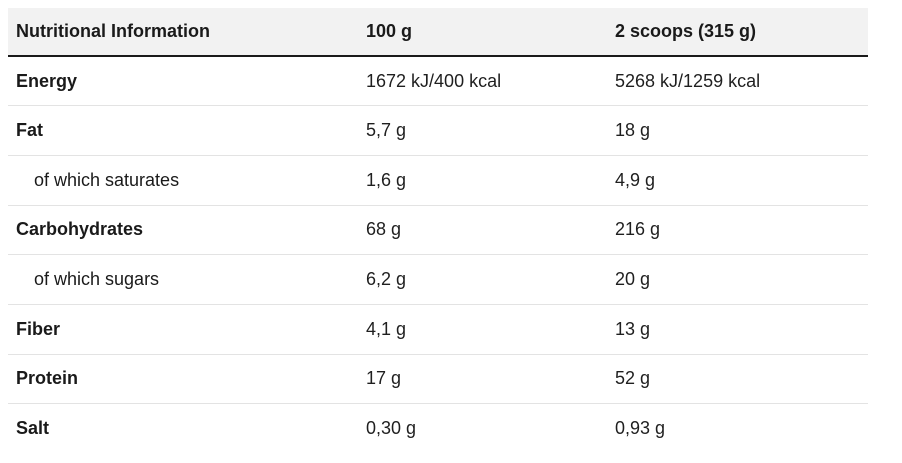 This screenshot has width=902, height=463. Describe the element at coordinates (391, 428) in the screenshot. I see `value-per-100g: 0,30 g` at that location.